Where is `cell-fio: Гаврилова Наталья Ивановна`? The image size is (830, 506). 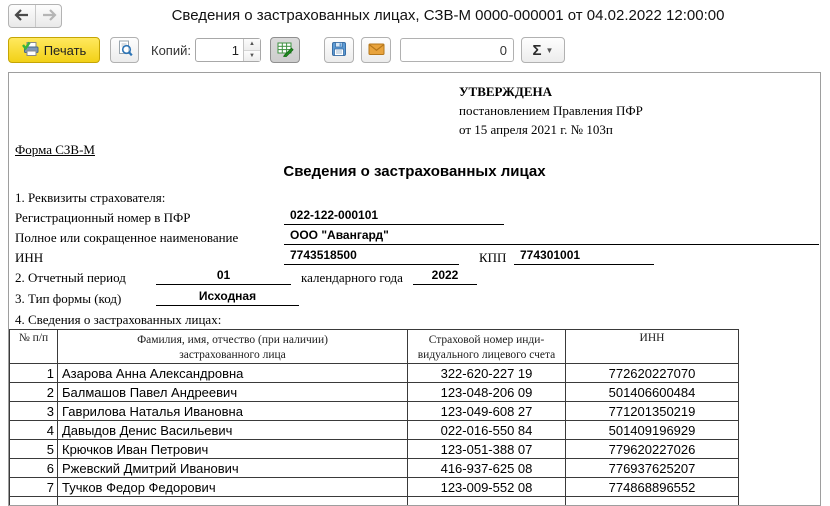 cell-fio: Гаврилова Наталья Ивановна is located at coordinates (232, 411).